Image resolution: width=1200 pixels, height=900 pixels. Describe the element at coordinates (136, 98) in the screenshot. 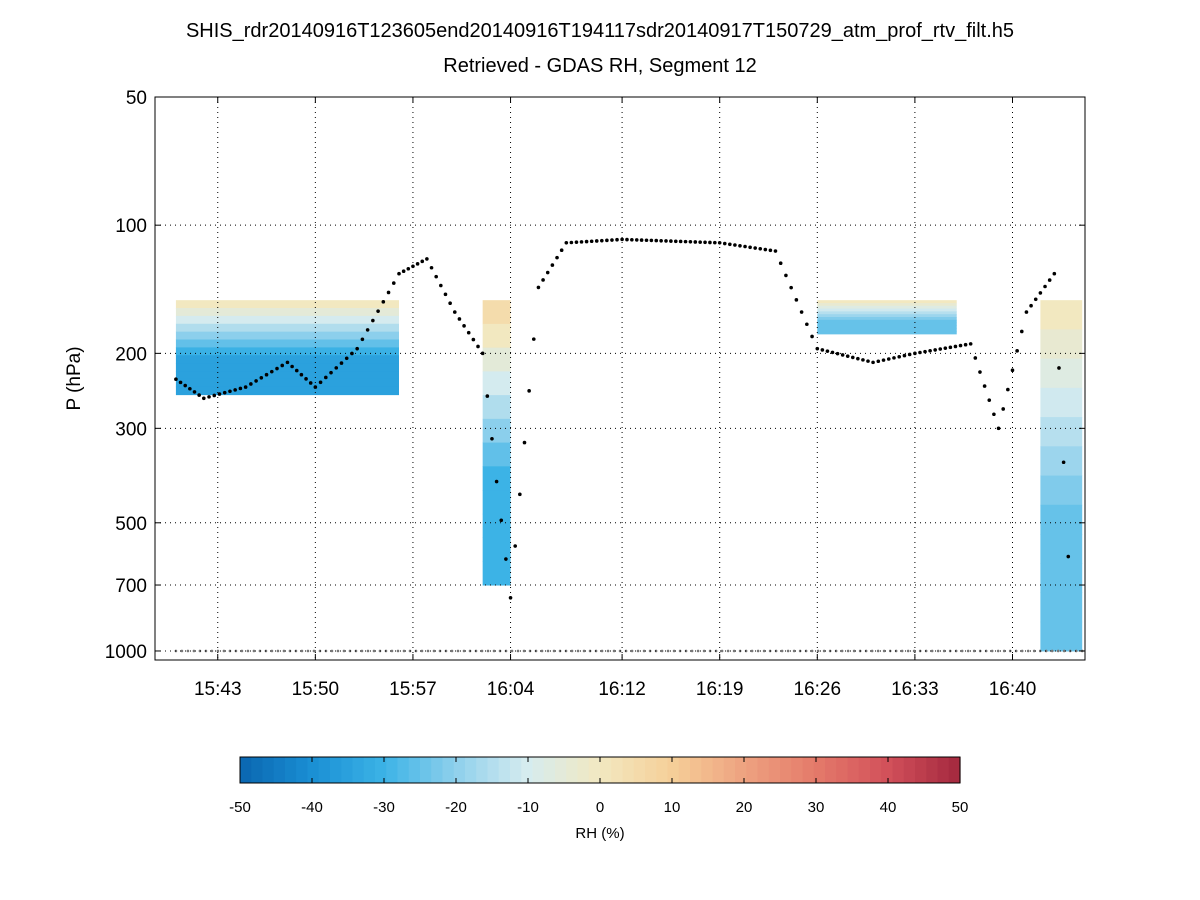

I see `y-tick-label: 50` at that location.